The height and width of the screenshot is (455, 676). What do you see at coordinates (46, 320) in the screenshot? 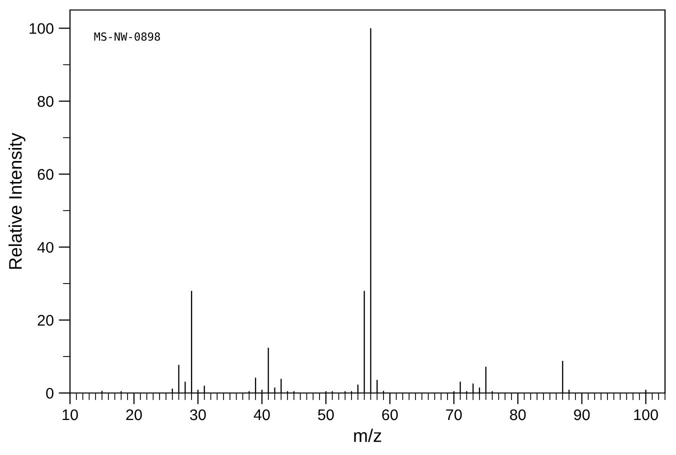
I see `y-tick-label: 20` at bounding box center [46, 320].